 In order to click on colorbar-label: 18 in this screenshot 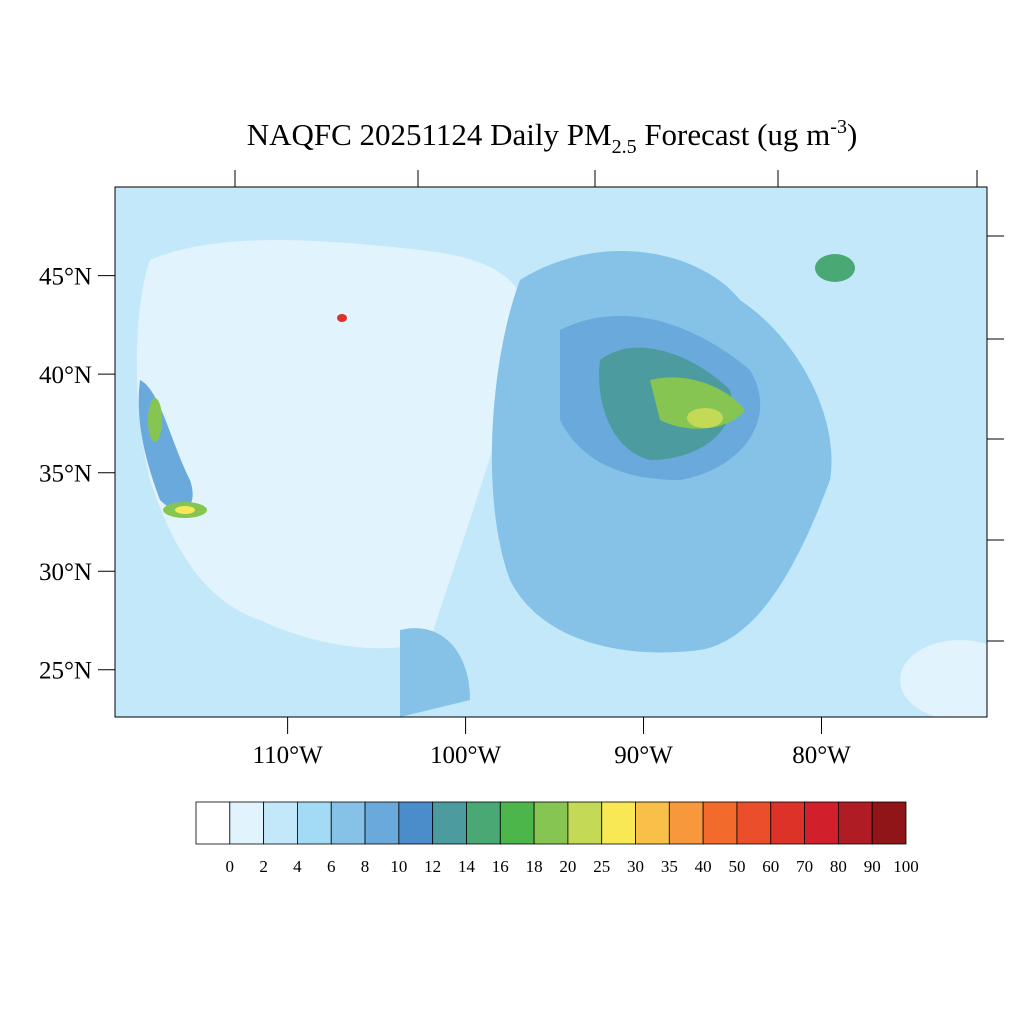, I will do `click(534, 866)`.